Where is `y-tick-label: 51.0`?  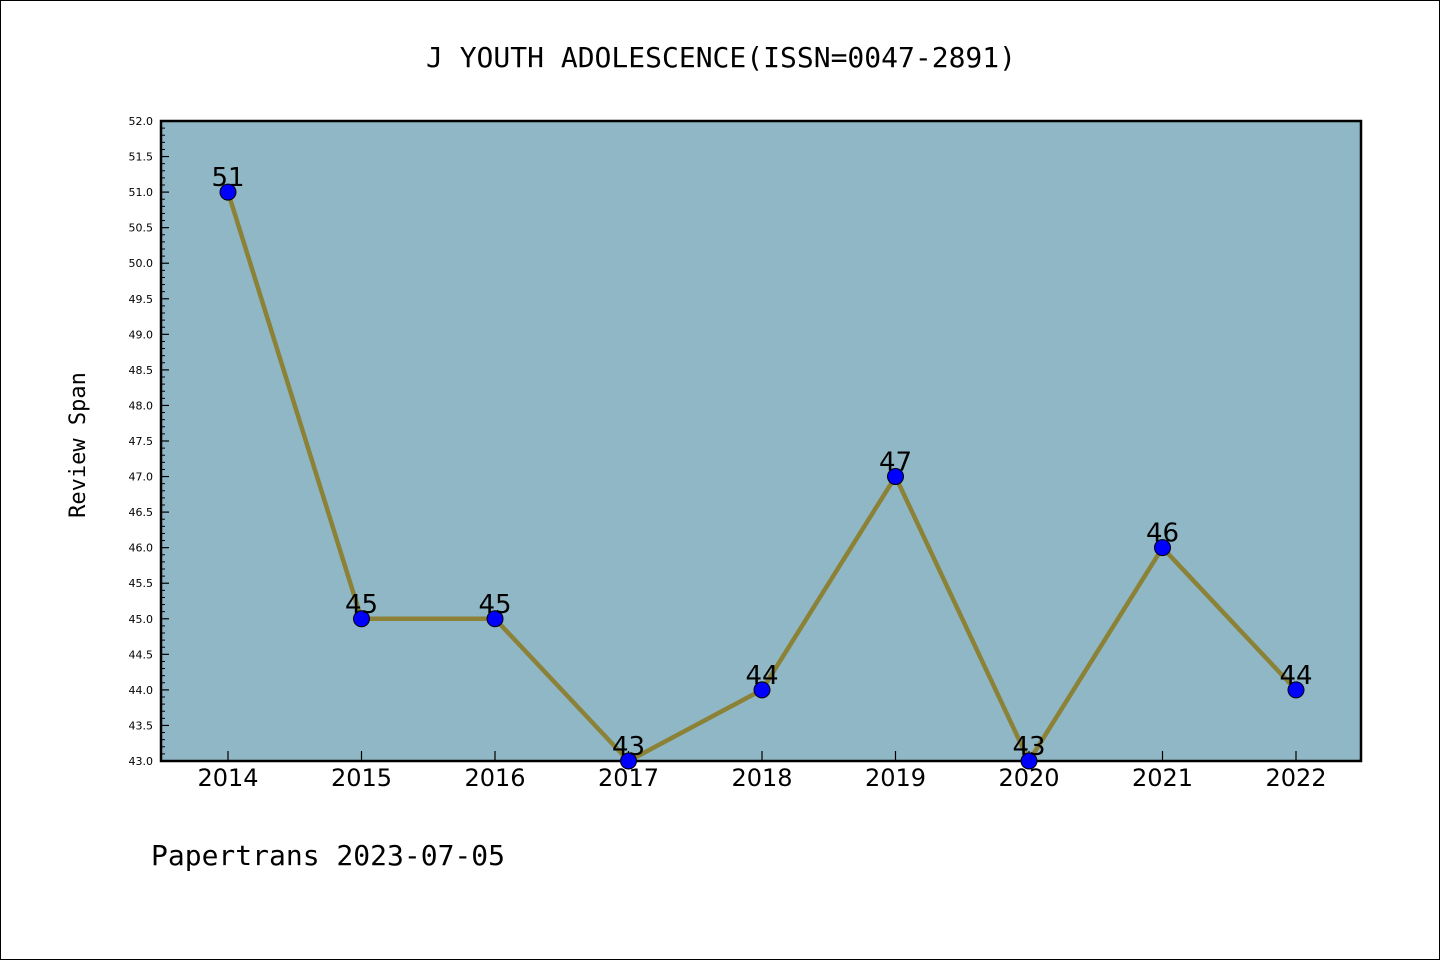
y-tick-label: 51.0 is located at coordinates (141, 192).